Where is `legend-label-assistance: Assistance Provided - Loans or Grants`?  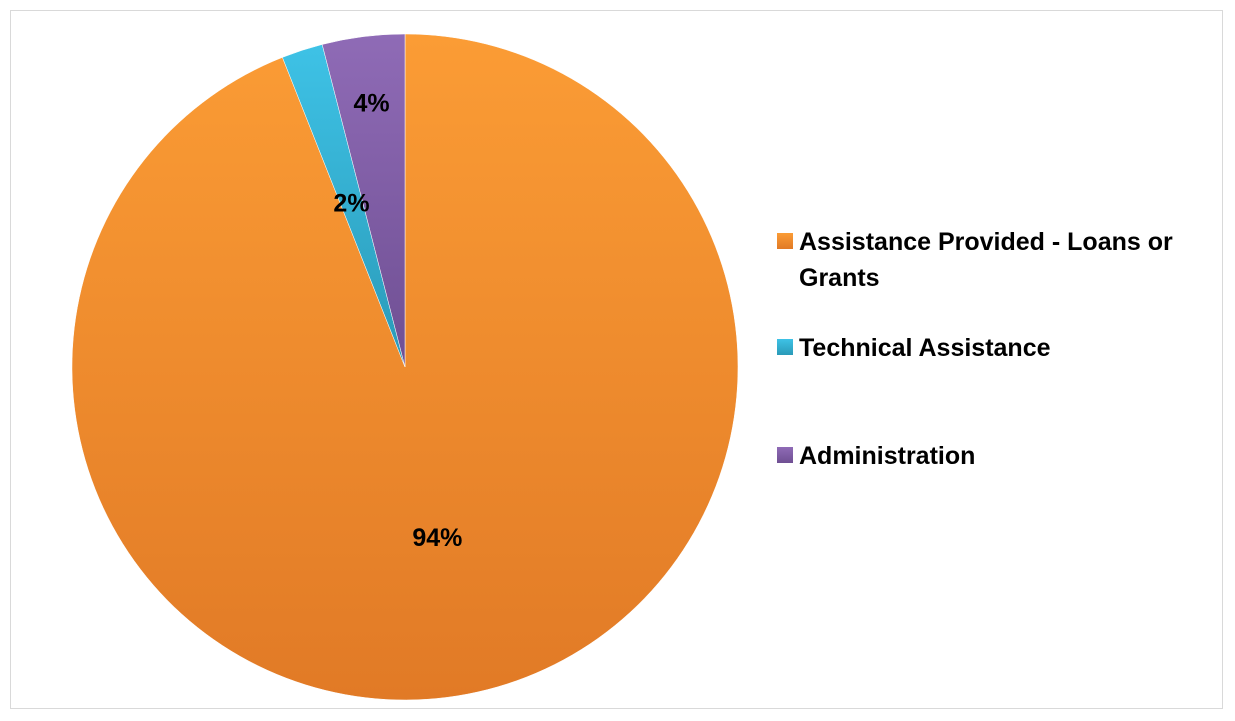
legend-label-assistance: Assistance Provided - Loans or Grants is located at coordinates (986, 260).